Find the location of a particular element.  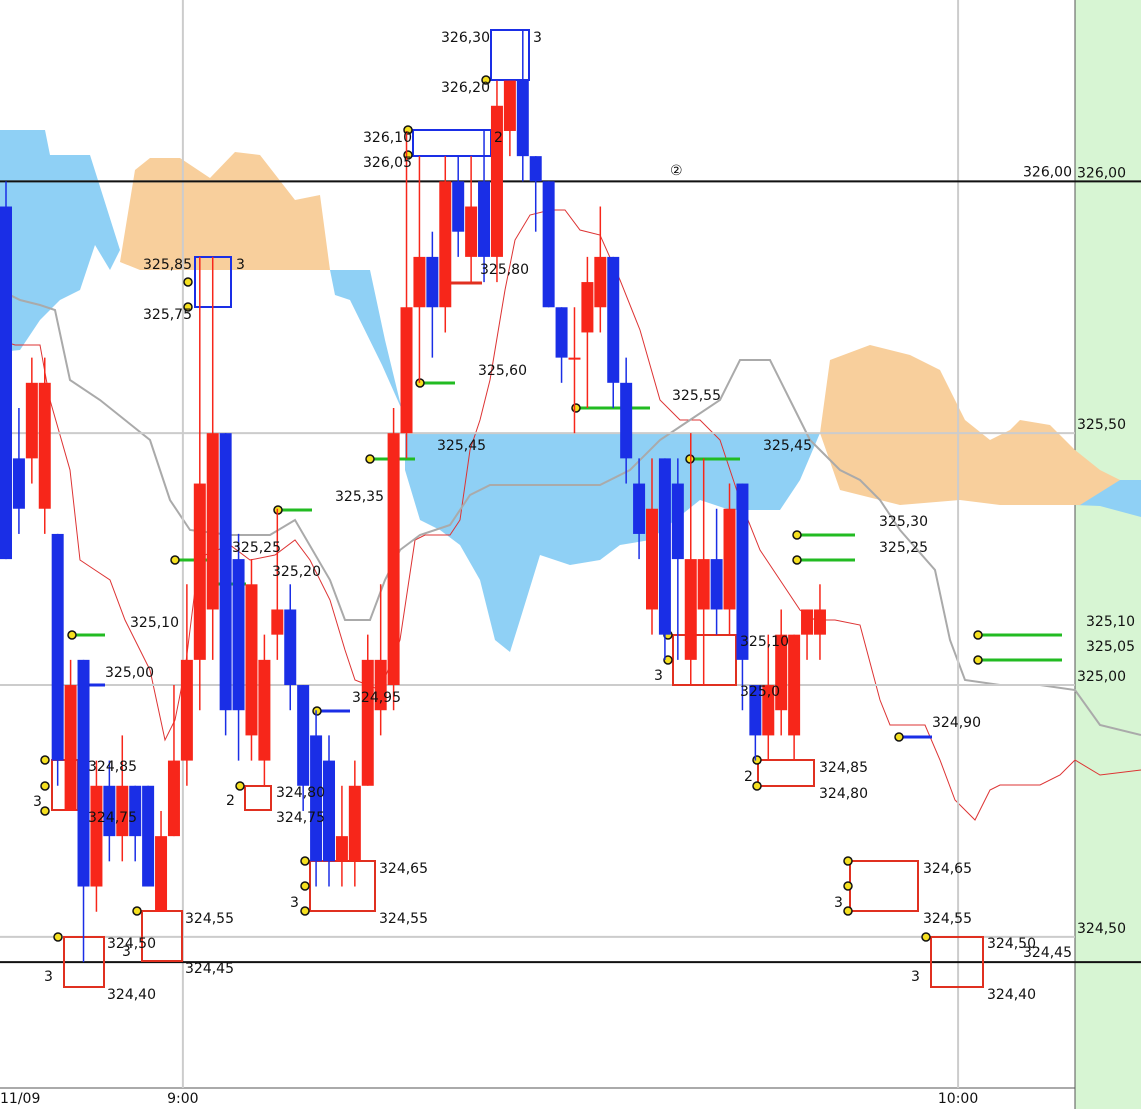

level-label: 326,00 is located at coordinates (1047, 172).